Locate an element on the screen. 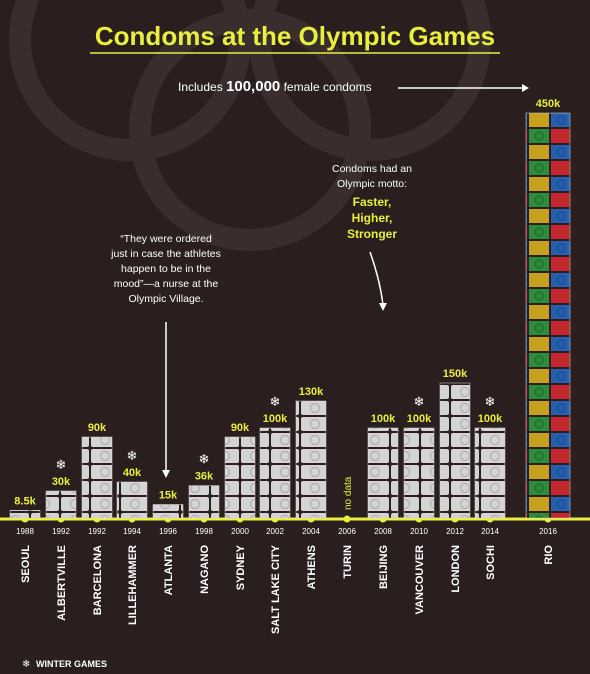 The image size is (590, 674). annotation: Condoms had an is located at coordinates (372, 169).